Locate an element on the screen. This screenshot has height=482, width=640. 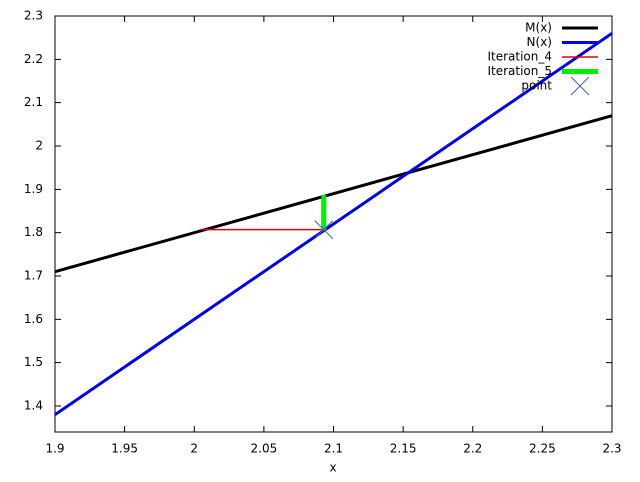
legend-swatch is located at coordinates (580, 86).